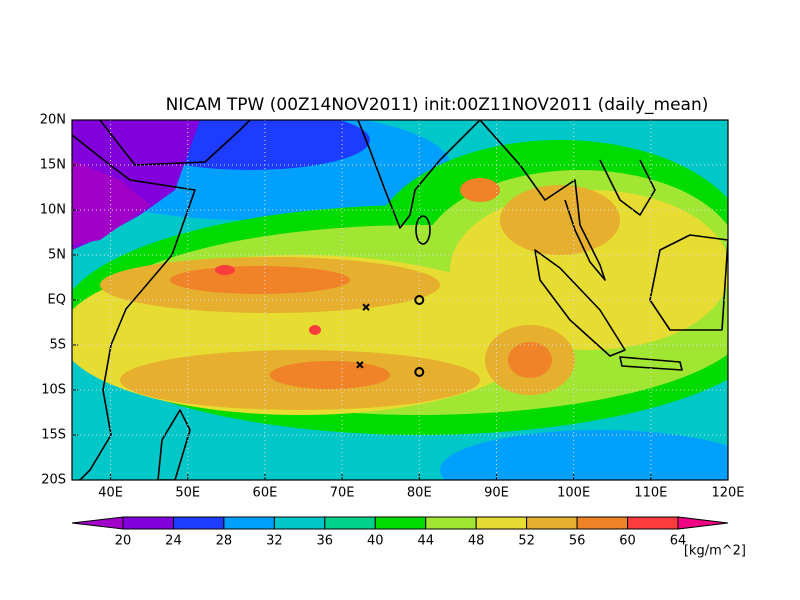  What do you see at coordinates (715, 551) in the screenshot?
I see `colorbar-unit: [kg/m^2]` at bounding box center [715, 551].